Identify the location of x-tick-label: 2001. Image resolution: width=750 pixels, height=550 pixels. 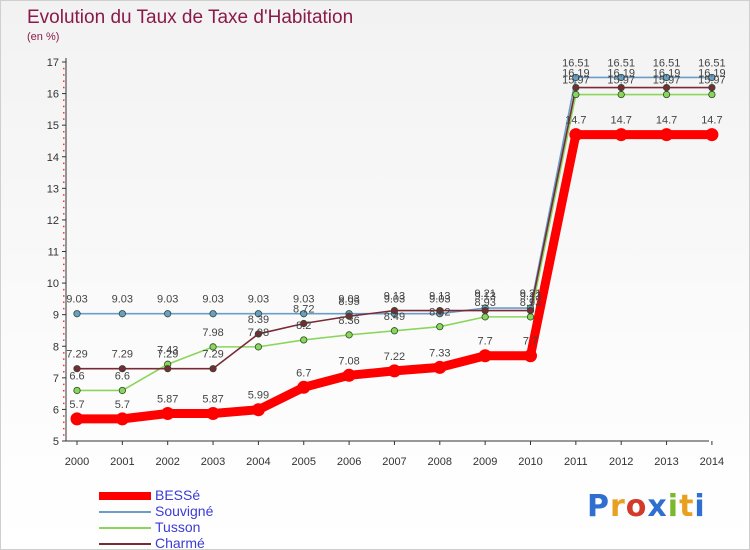
(122, 462).